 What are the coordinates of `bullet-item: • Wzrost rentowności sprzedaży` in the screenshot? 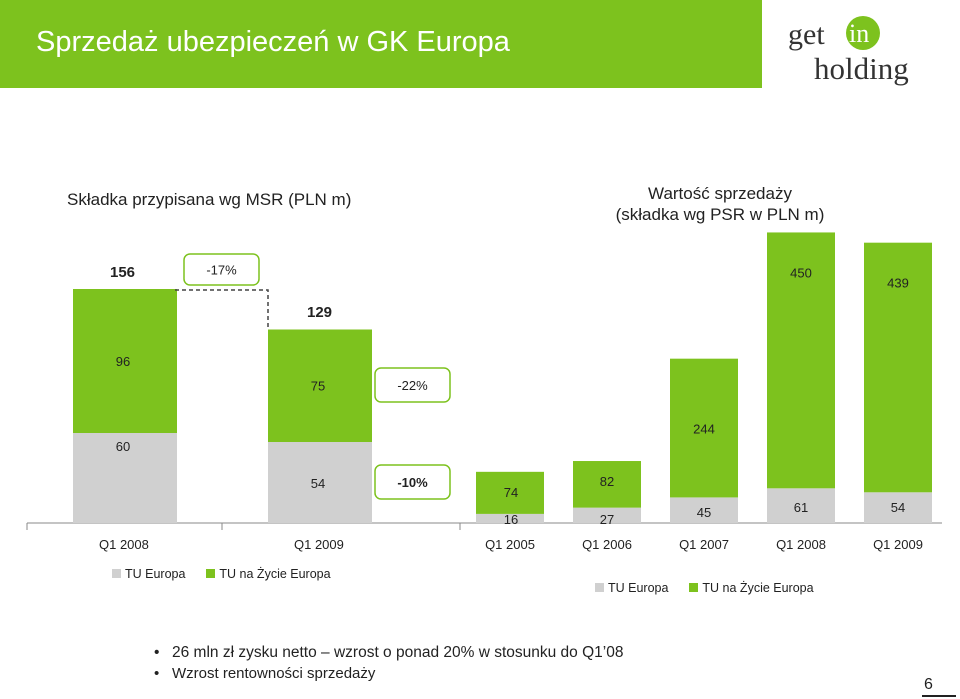 It's located at (265, 673).